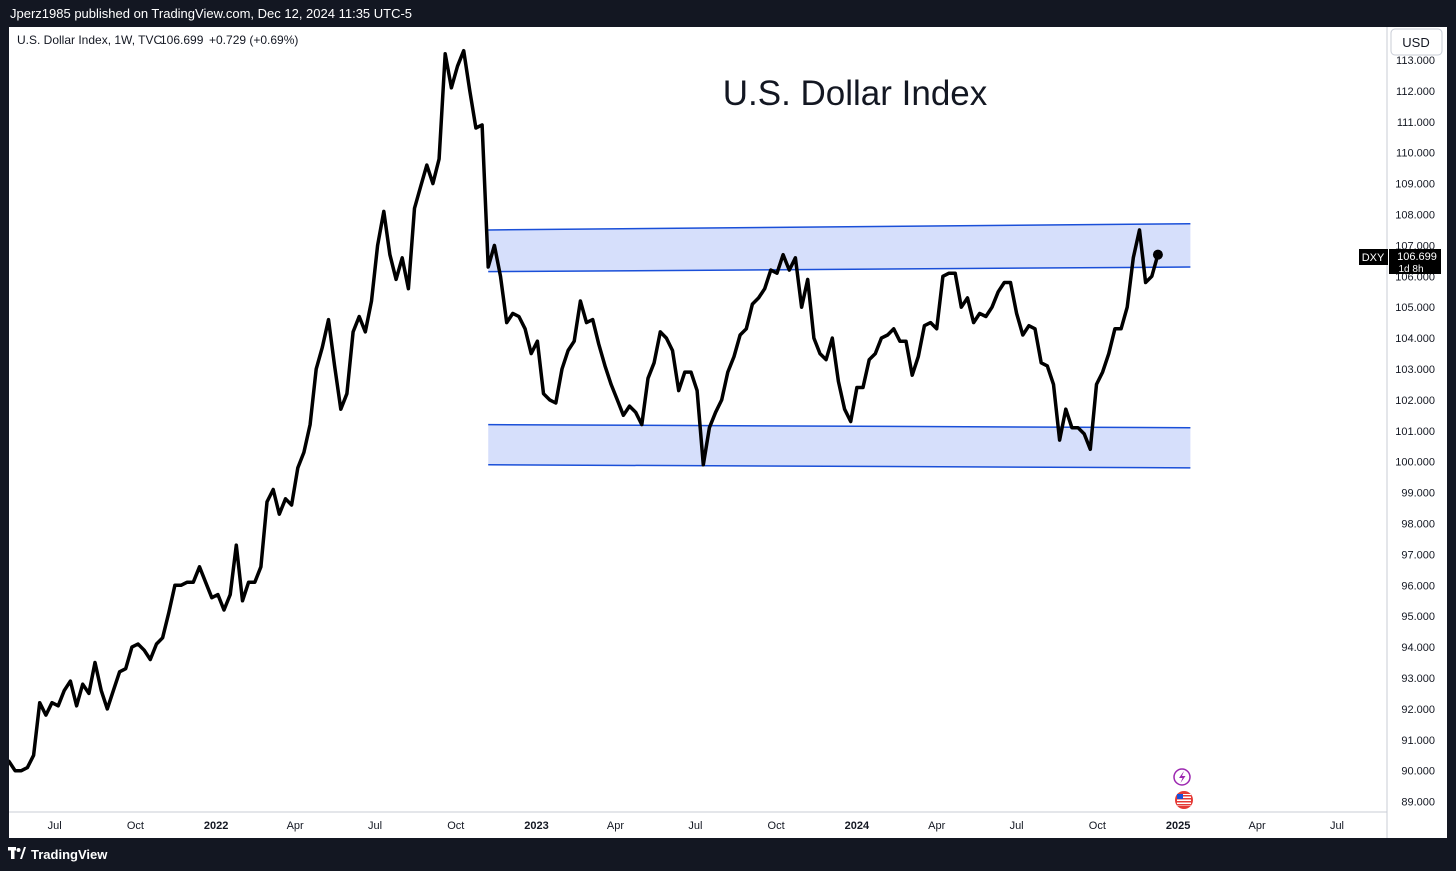 The image size is (1456, 871). Describe the element at coordinates (182, 40) in the screenshot. I see `legend-price: 106.699` at that location.